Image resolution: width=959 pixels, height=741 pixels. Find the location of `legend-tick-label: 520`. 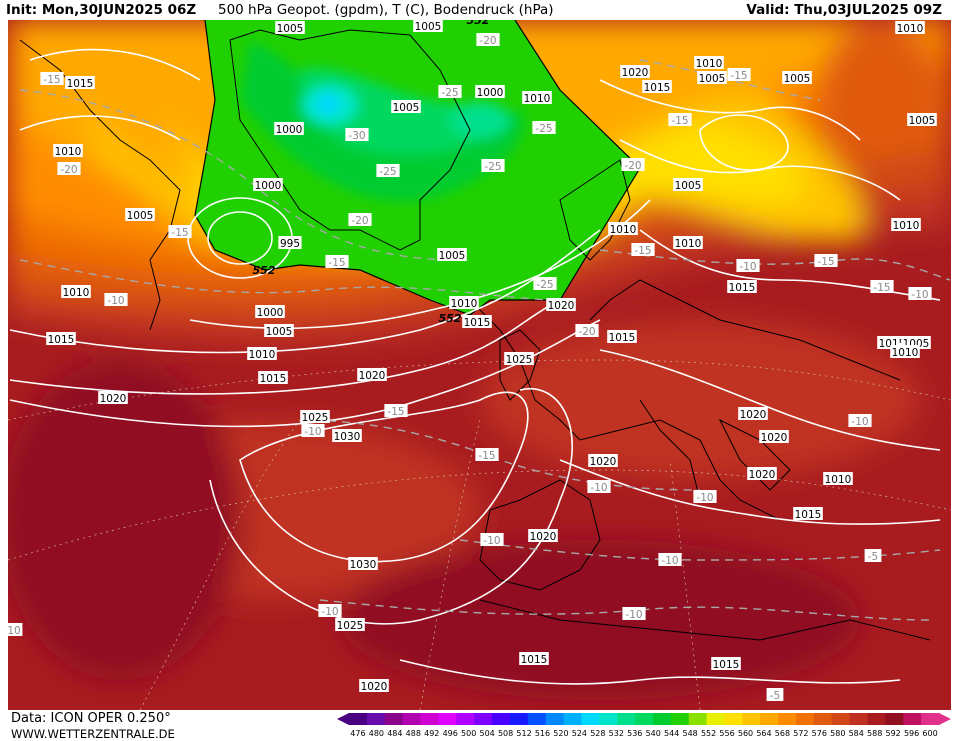

legend-tick-label: 520 is located at coordinates (560, 733).